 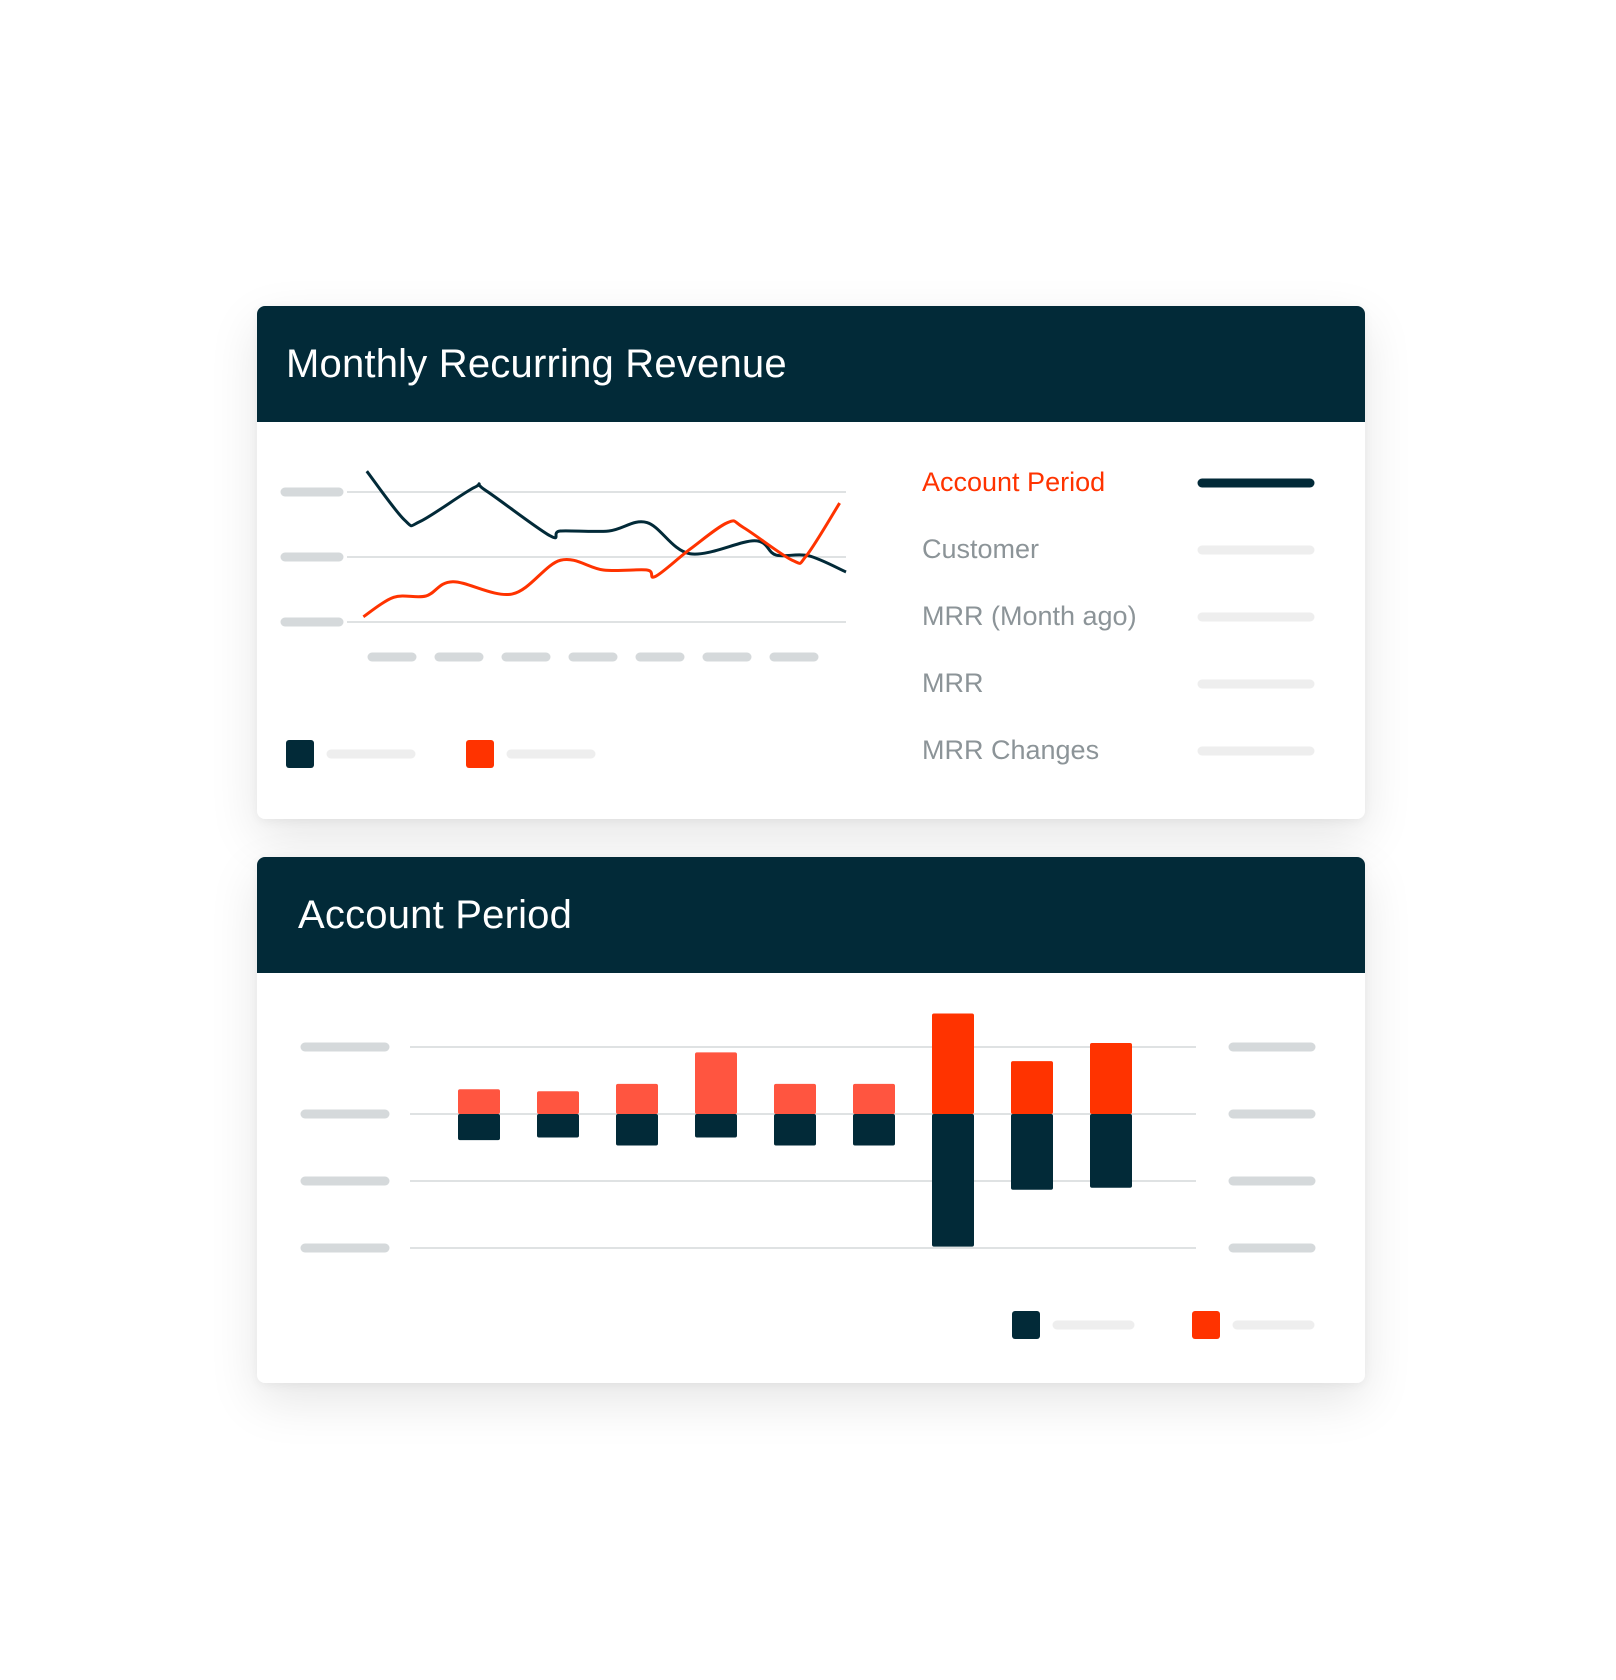 What do you see at coordinates (808, 1176) in the screenshot?
I see `bar-chart` at bounding box center [808, 1176].